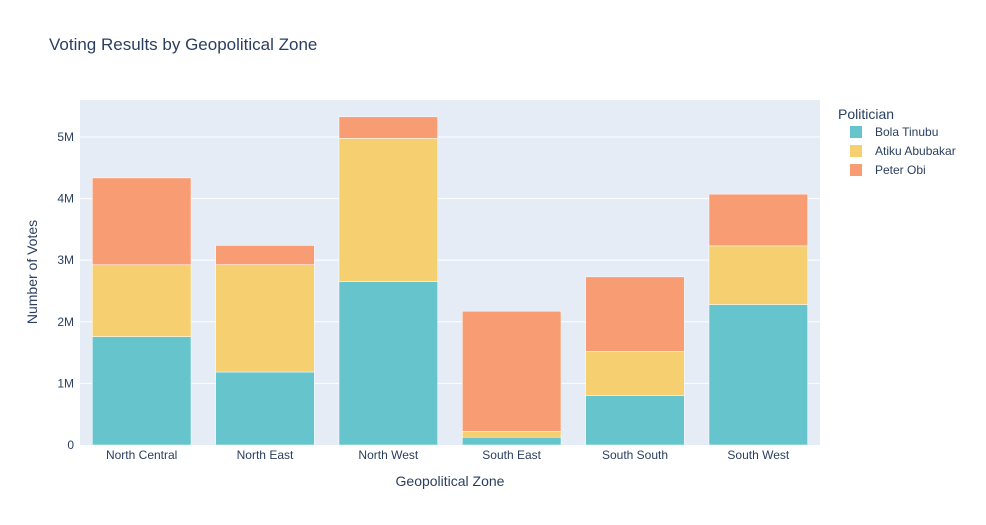 Image resolution: width=986 pixels, height=525 pixels. I want to click on x-tick-label: South East, so click(511, 455).